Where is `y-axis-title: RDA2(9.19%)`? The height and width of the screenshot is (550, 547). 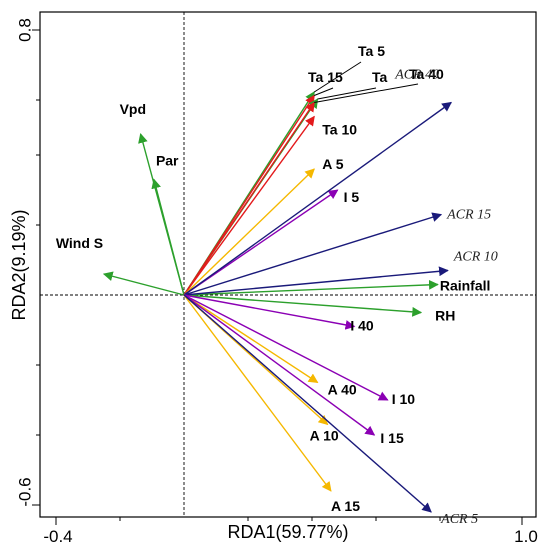 y-axis-title: RDA2(9.19%) is located at coordinates (19, 264).